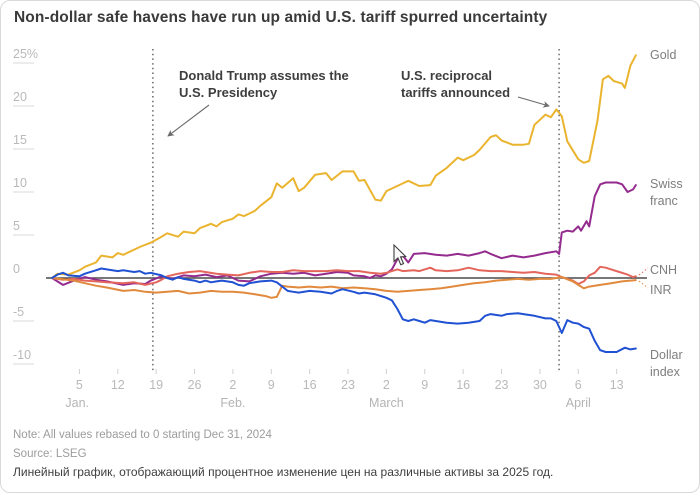 Image resolution: width=700 pixels, height=493 pixels. Describe the element at coordinates (16, 269) in the screenshot. I see `y-axis-label: 0` at that location.